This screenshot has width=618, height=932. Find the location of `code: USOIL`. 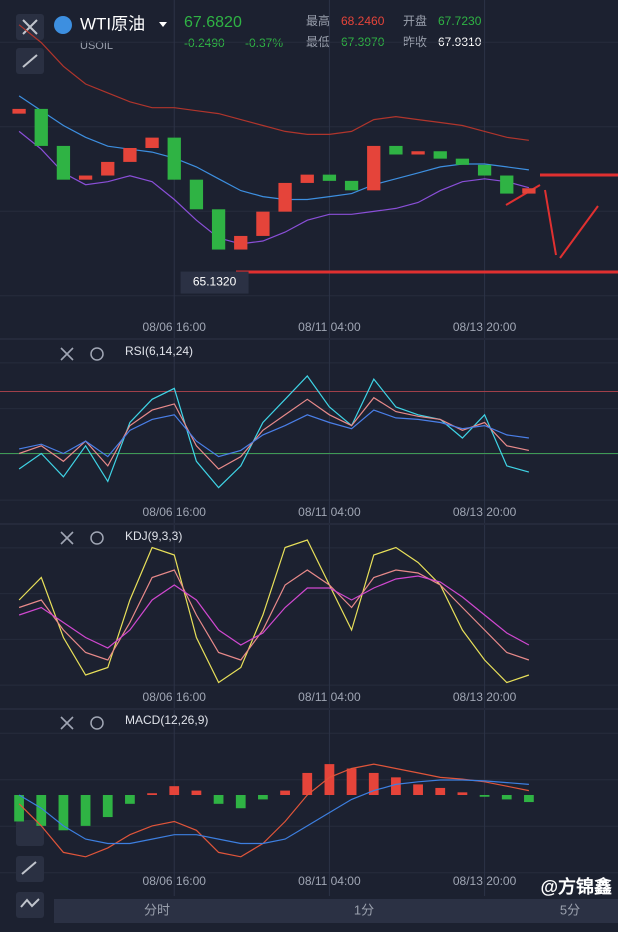

code: USOIL is located at coordinates (96, 46).